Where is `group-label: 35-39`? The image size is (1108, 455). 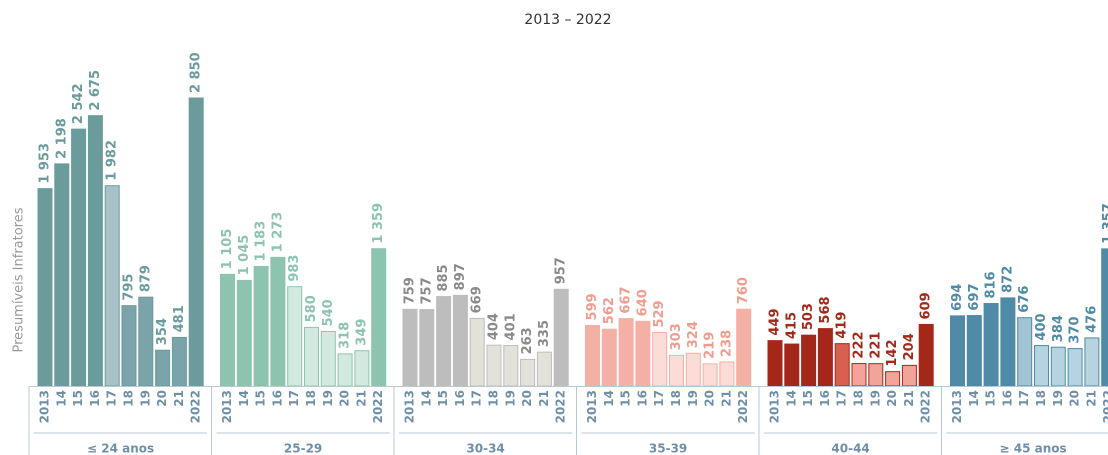 group-label: 35-39 is located at coordinates (668, 448).